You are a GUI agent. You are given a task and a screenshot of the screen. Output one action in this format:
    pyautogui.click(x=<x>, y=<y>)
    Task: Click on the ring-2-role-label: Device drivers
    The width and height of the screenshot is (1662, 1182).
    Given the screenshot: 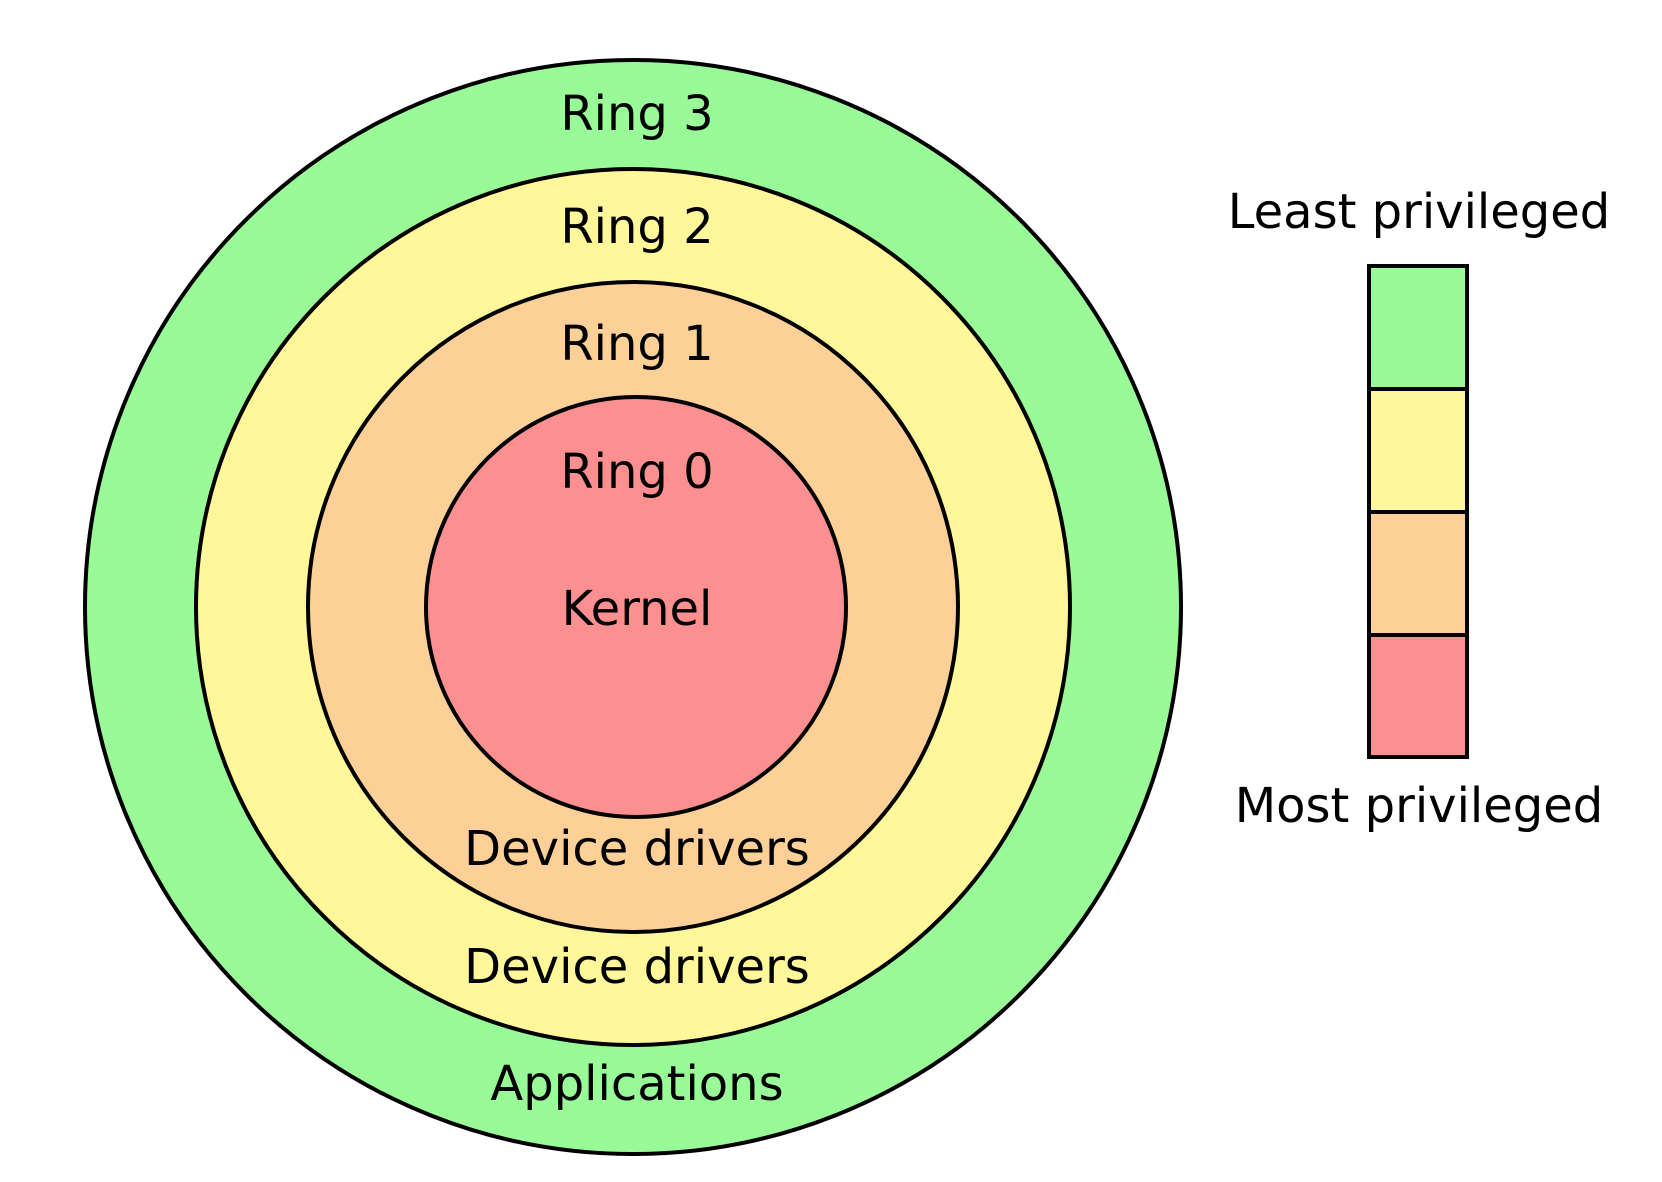 What is the action you would take?
    pyautogui.click(x=637, y=967)
    